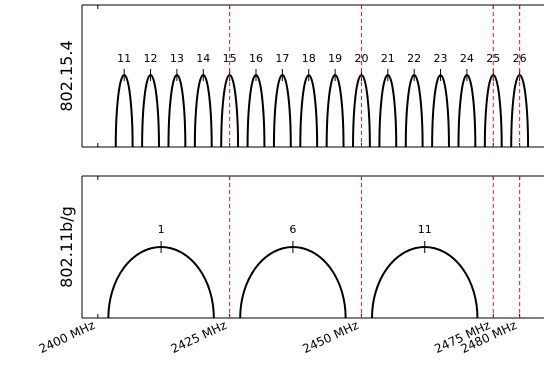 The width and height of the screenshot is (544, 376). Describe the element at coordinates (361, 58) in the screenshot. I see `channel-label: 20` at that location.